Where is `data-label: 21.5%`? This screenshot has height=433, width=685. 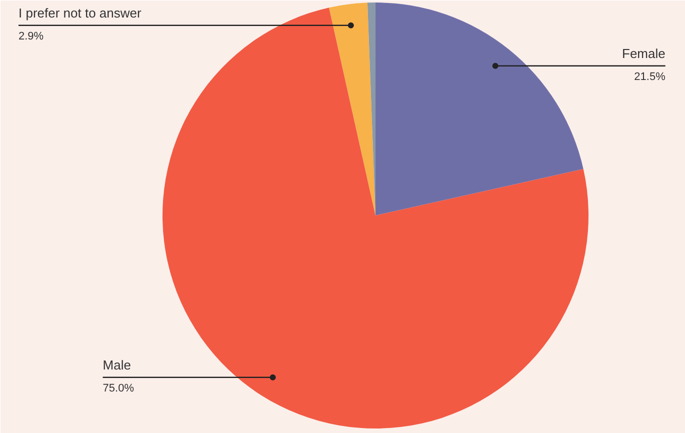
data-label: 21.5% is located at coordinates (650, 76).